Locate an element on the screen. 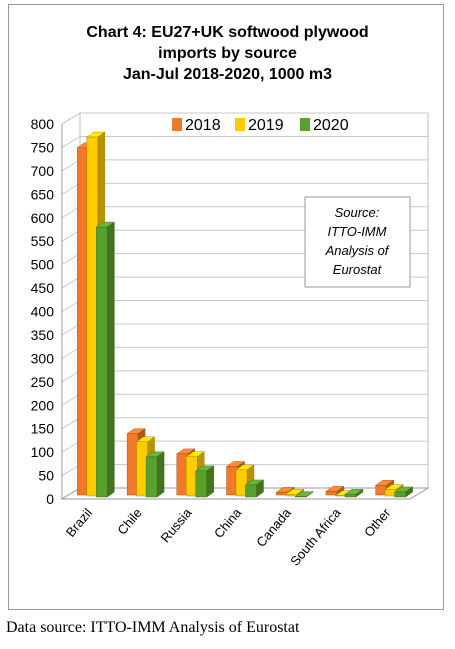 The image size is (455, 649). x-tick-label: Other is located at coordinates (377, 522).